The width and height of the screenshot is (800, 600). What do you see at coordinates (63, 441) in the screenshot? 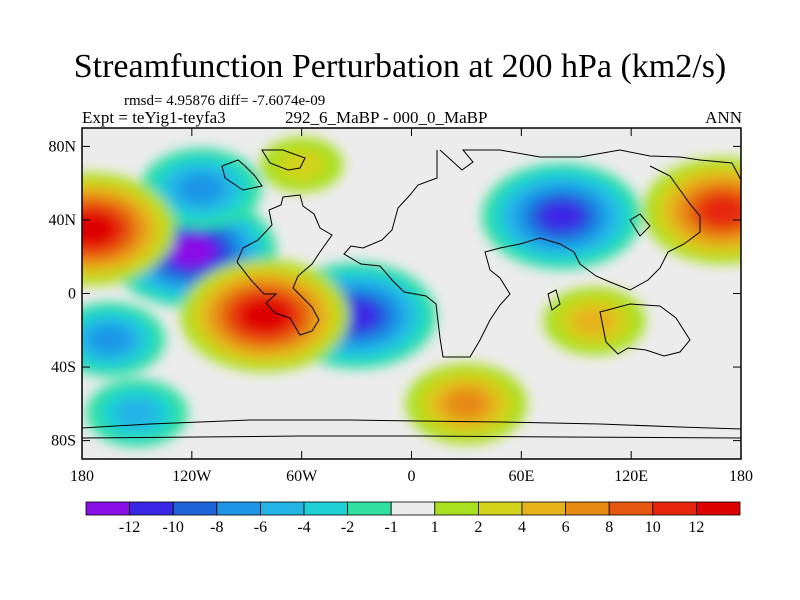
I see `lat-tick-label: 80S` at bounding box center [63, 441].